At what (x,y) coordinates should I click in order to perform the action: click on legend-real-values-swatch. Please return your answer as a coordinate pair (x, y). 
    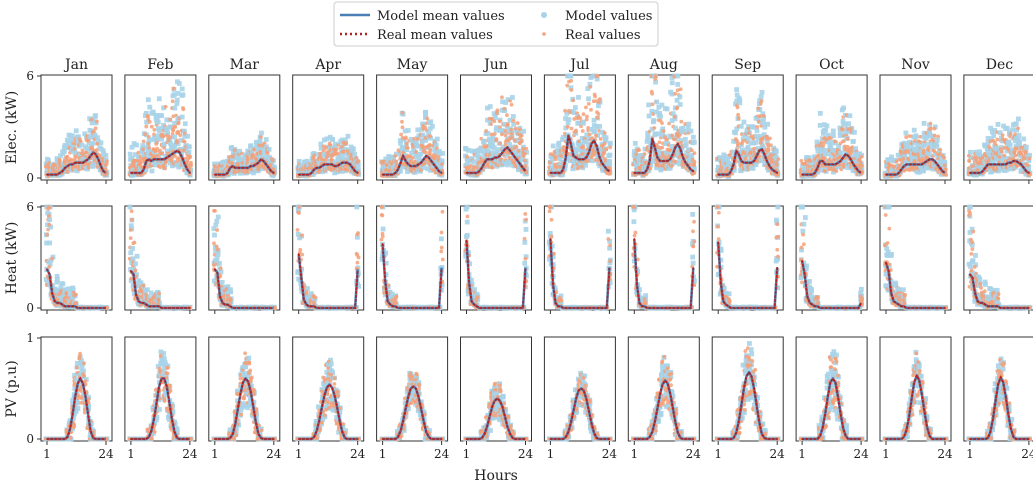
    Looking at the image, I should click on (544, 34).